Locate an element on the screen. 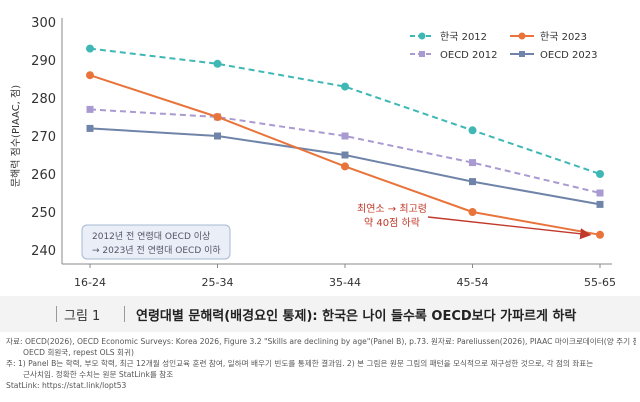 This screenshot has height=402, width=640. annotation-text: 약 40점 하락 is located at coordinates (392, 222).